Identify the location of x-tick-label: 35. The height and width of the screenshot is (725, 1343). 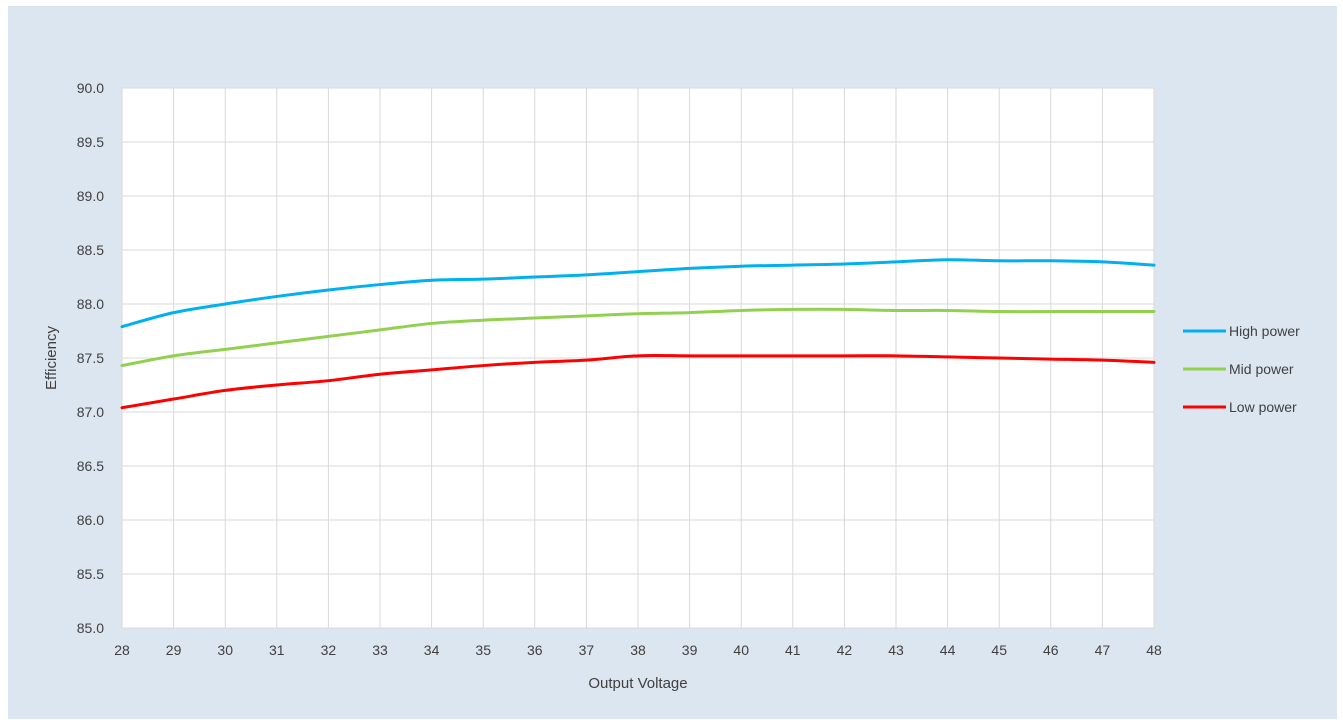
(483, 650).